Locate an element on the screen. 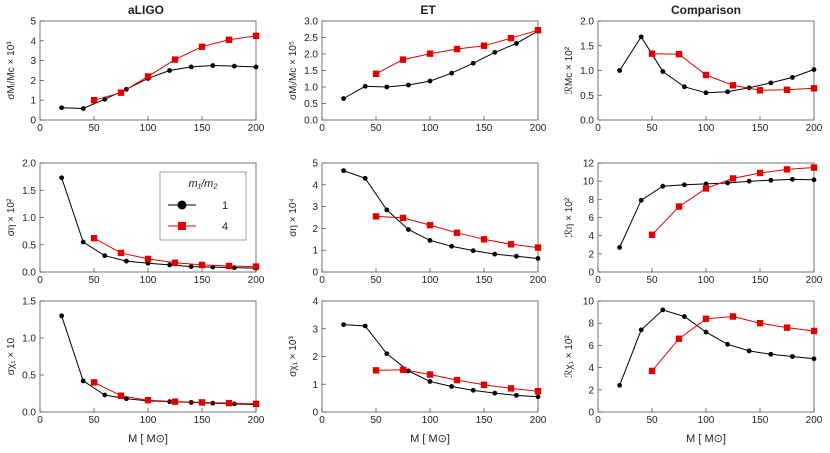  y-tick-label: 3 is located at coordinates (315, 207).